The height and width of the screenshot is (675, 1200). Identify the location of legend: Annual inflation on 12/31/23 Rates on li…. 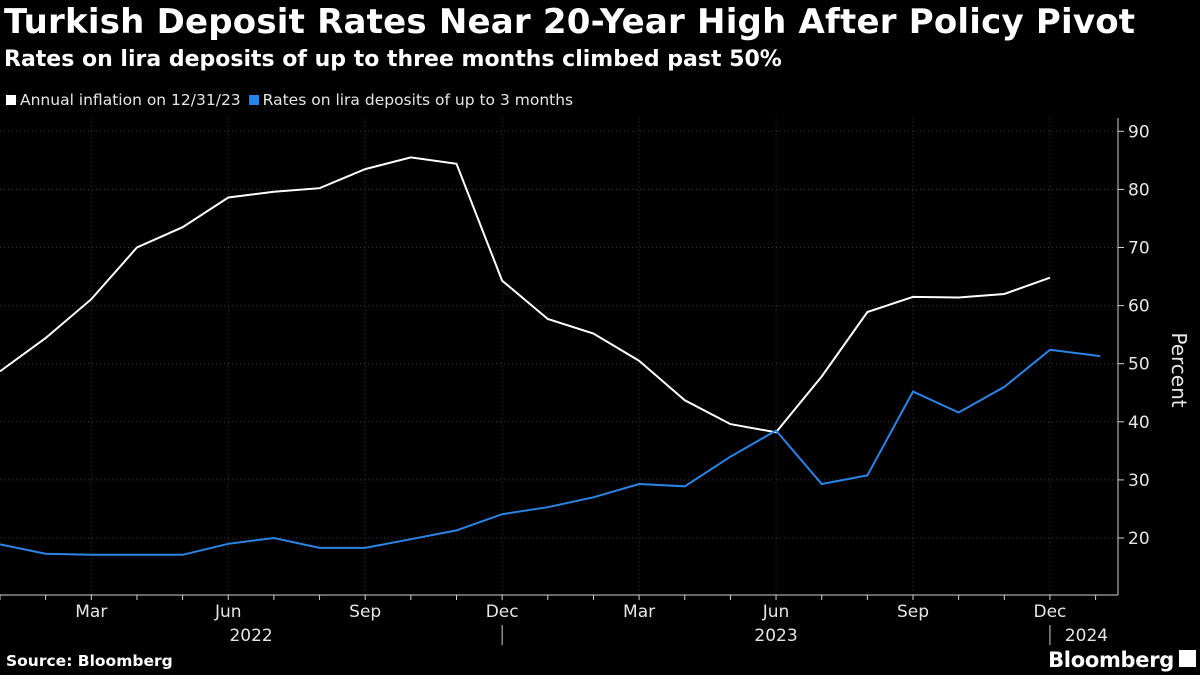
(289, 100).